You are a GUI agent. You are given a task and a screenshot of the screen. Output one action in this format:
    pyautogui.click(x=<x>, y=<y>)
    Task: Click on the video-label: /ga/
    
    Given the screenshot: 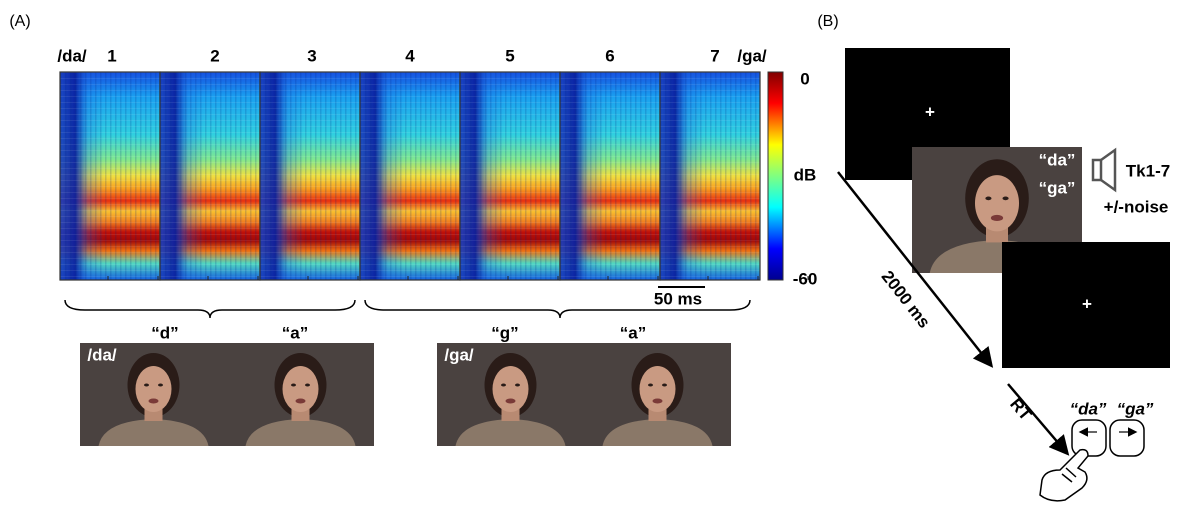 What is the action you would take?
    pyautogui.click(x=459, y=354)
    